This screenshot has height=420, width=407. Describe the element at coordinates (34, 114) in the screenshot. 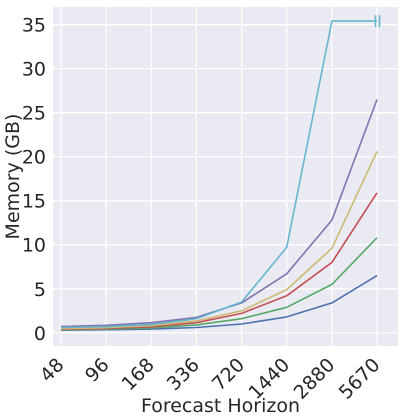

I see `y-tick-label: 25` at that location.